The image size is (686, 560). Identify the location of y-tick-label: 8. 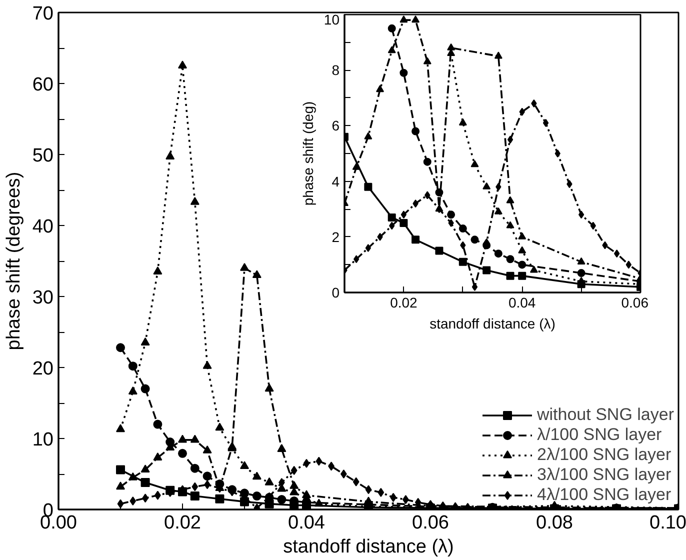
(336, 70).